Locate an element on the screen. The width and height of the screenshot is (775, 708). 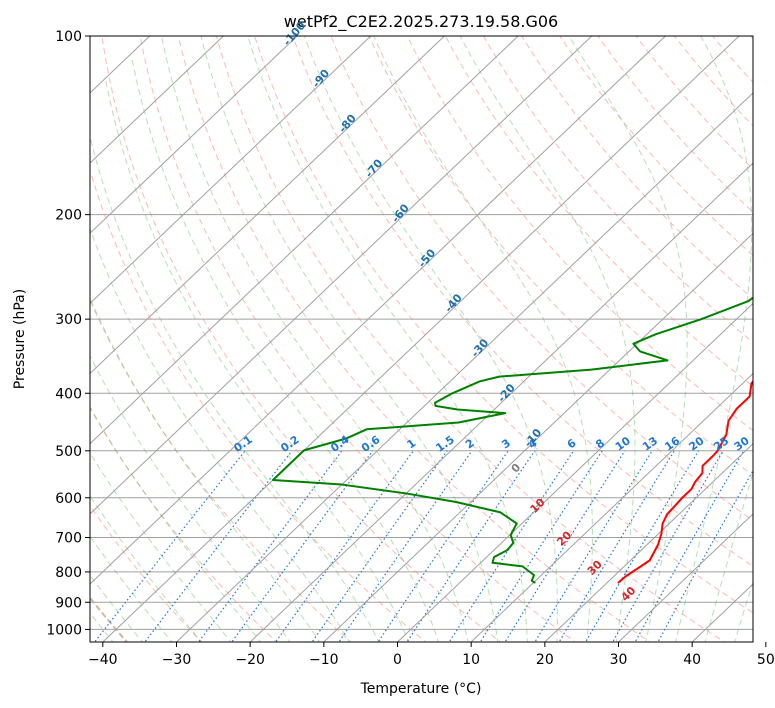
x-tick-label: −30 is located at coordinates (177, 660).